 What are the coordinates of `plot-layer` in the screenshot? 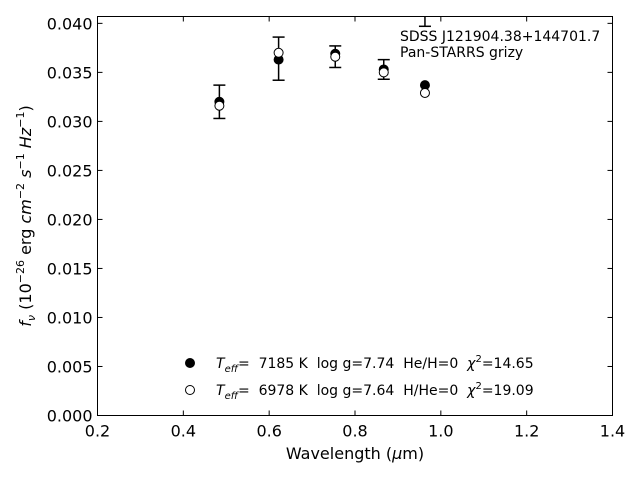 It's located at (322, 68).